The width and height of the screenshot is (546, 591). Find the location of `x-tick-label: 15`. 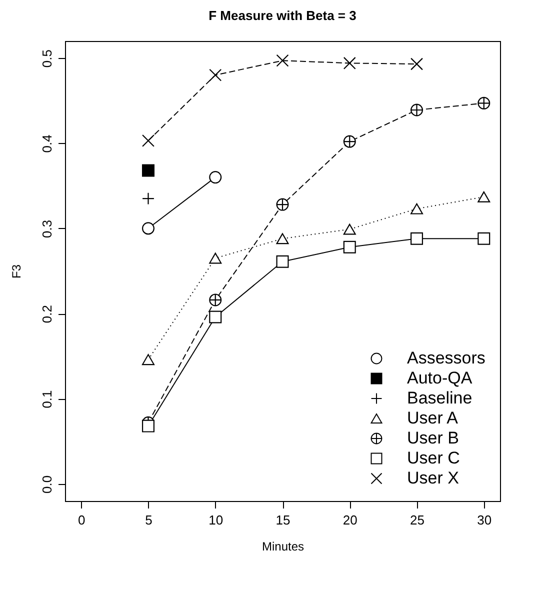

x-tick-label: 15 is located at coordinates (283, 520).